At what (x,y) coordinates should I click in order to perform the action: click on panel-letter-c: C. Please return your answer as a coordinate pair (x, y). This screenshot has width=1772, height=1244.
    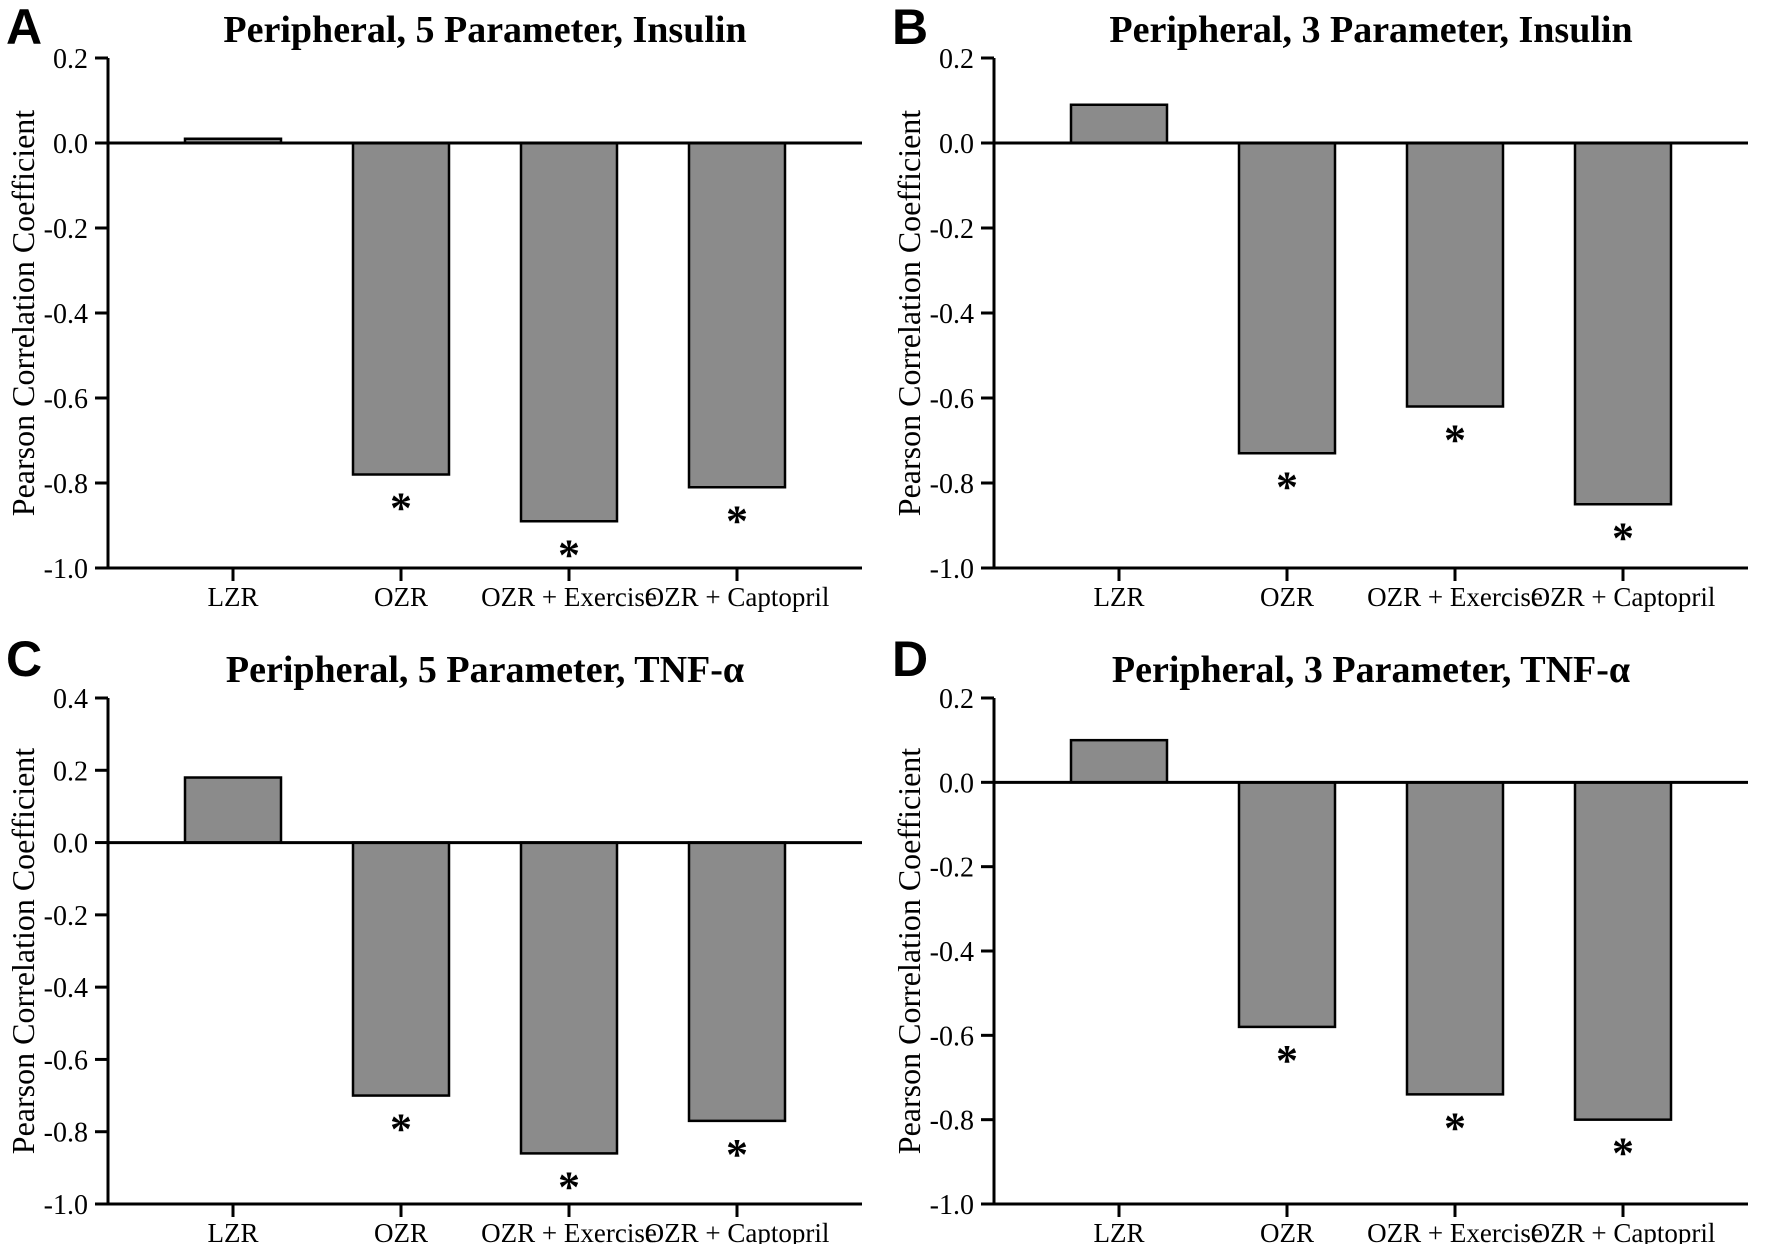
    Looking at the image, I should click on (24, 659).